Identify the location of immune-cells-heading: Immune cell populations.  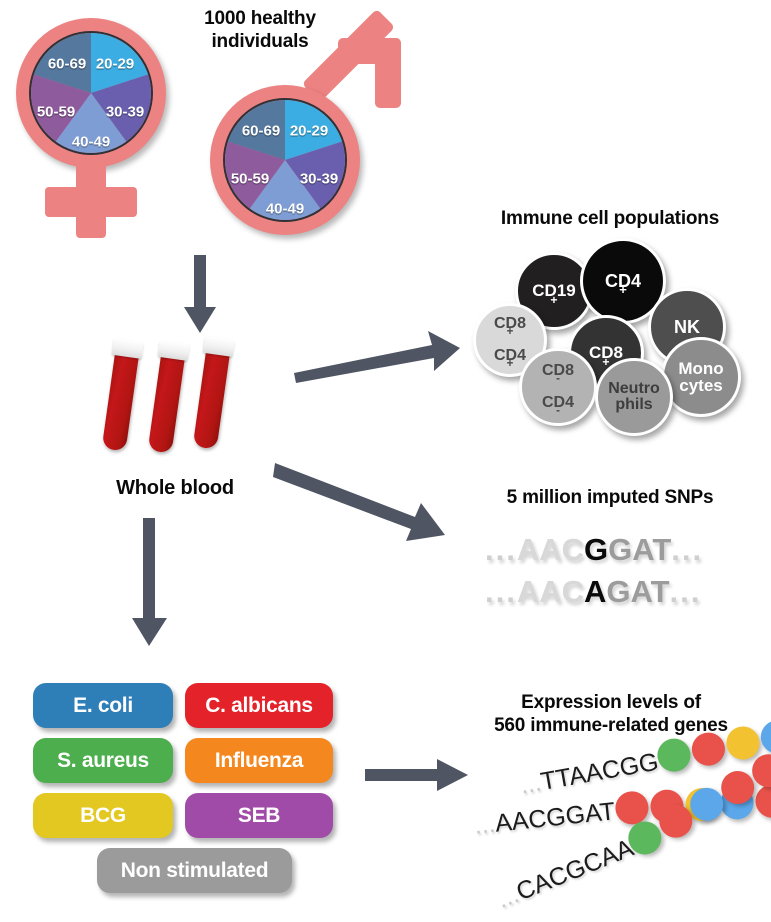
(610, 218).